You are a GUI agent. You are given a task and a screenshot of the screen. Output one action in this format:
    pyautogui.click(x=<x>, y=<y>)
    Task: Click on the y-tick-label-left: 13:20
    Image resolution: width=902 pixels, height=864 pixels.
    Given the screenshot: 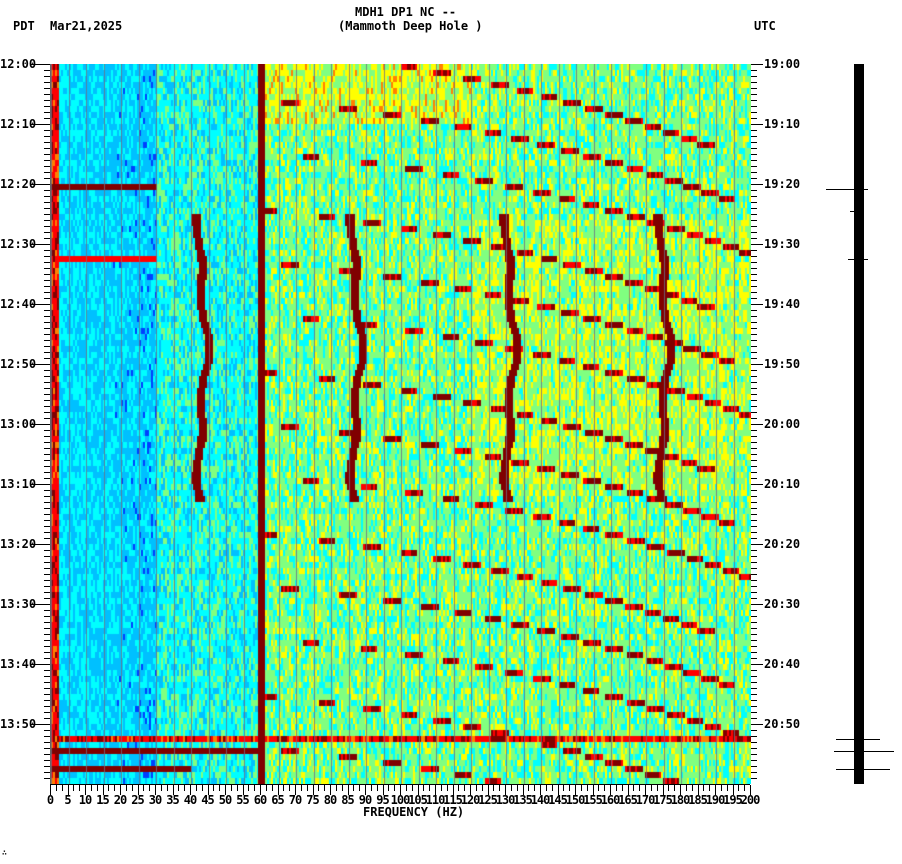 What is the action you would take?
    pyautogui.click(x=18, y=544)
    